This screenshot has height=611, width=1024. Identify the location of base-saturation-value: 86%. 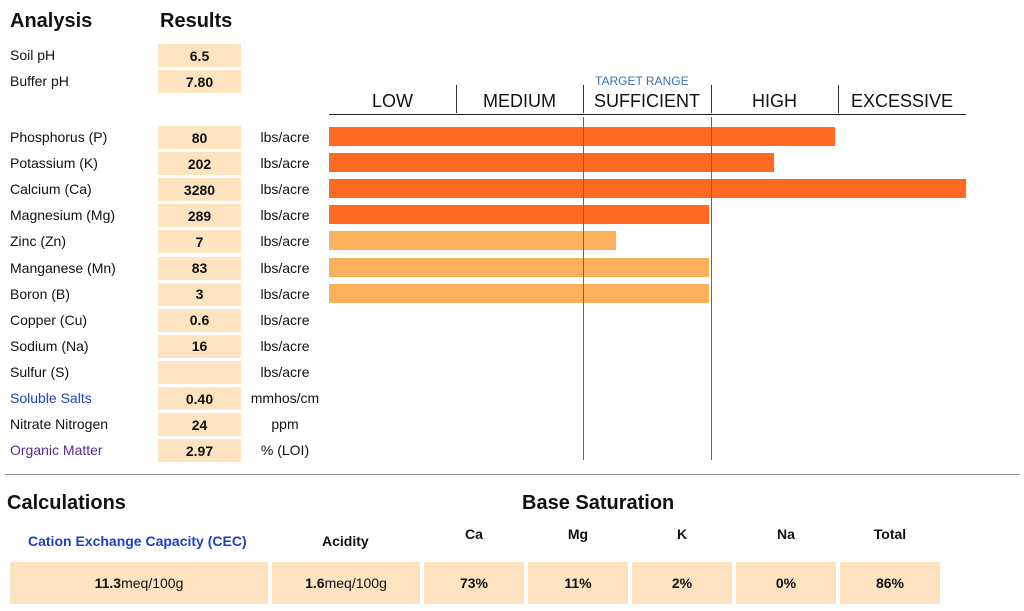
(890, 583).